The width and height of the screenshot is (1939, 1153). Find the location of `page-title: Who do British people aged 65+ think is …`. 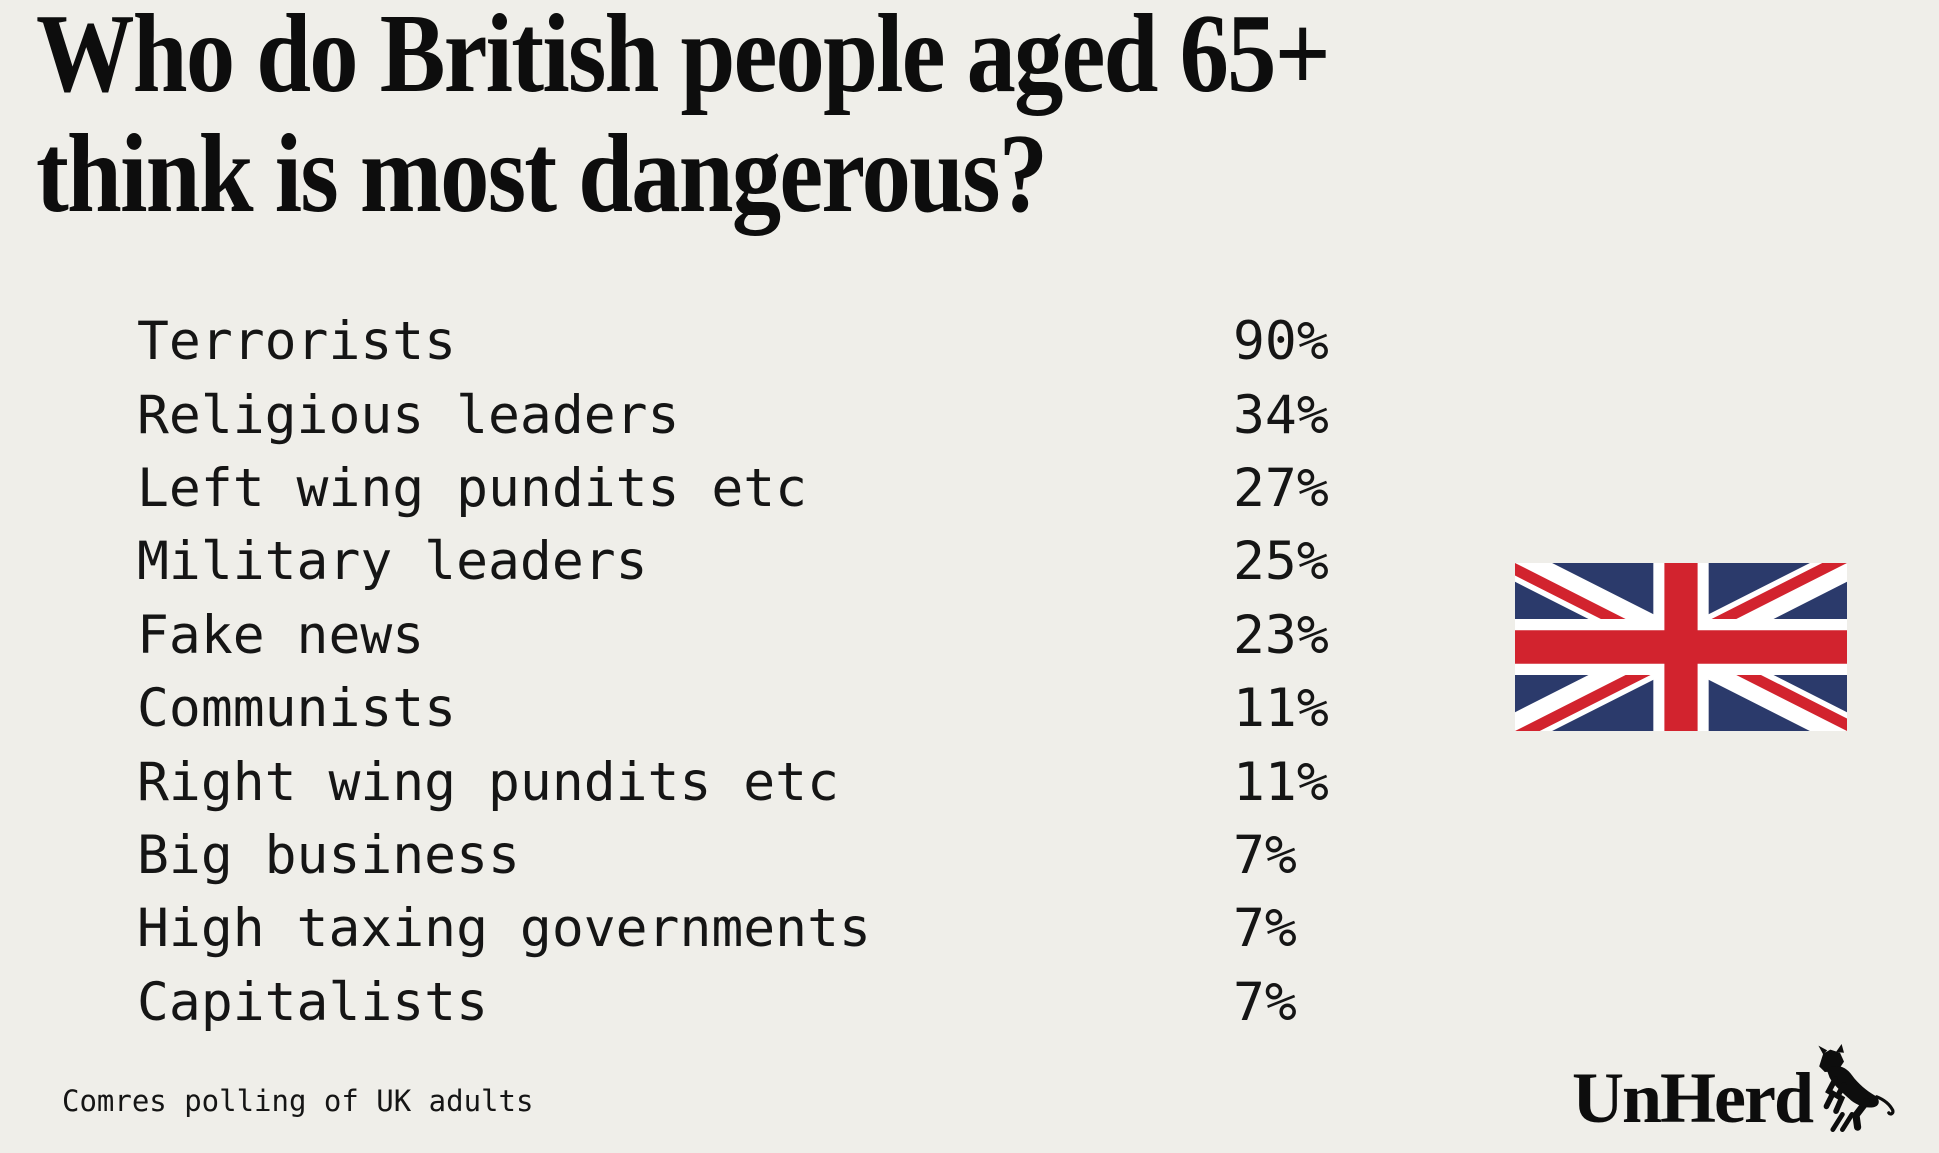

page-title: Who do British people aged 65+ think is … is located at coordinates (683, 118).